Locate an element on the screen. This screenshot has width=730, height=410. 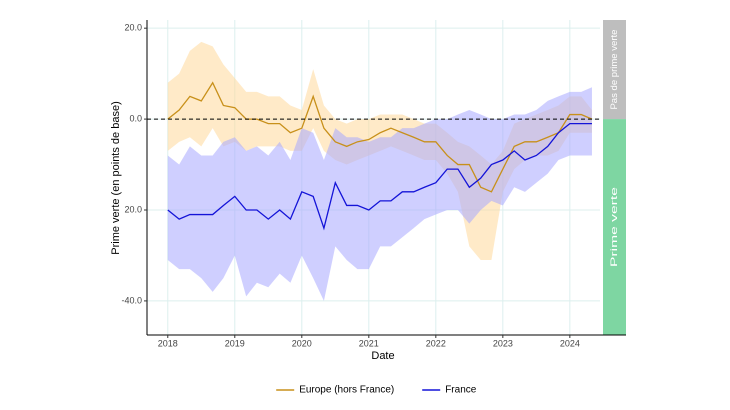
y-tick-label: 0.0 is located at coordinates (135, 118).